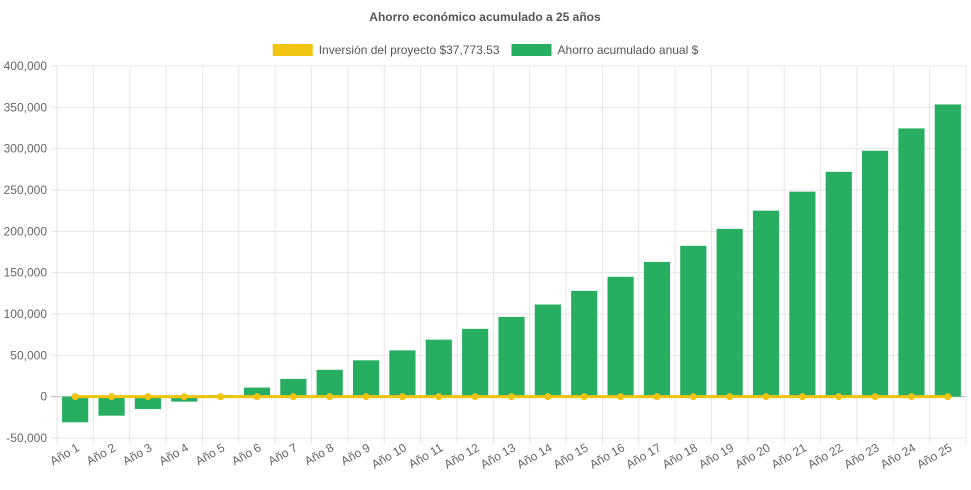  I want to click on x-tick-label: Año 22, so click(825, 455).